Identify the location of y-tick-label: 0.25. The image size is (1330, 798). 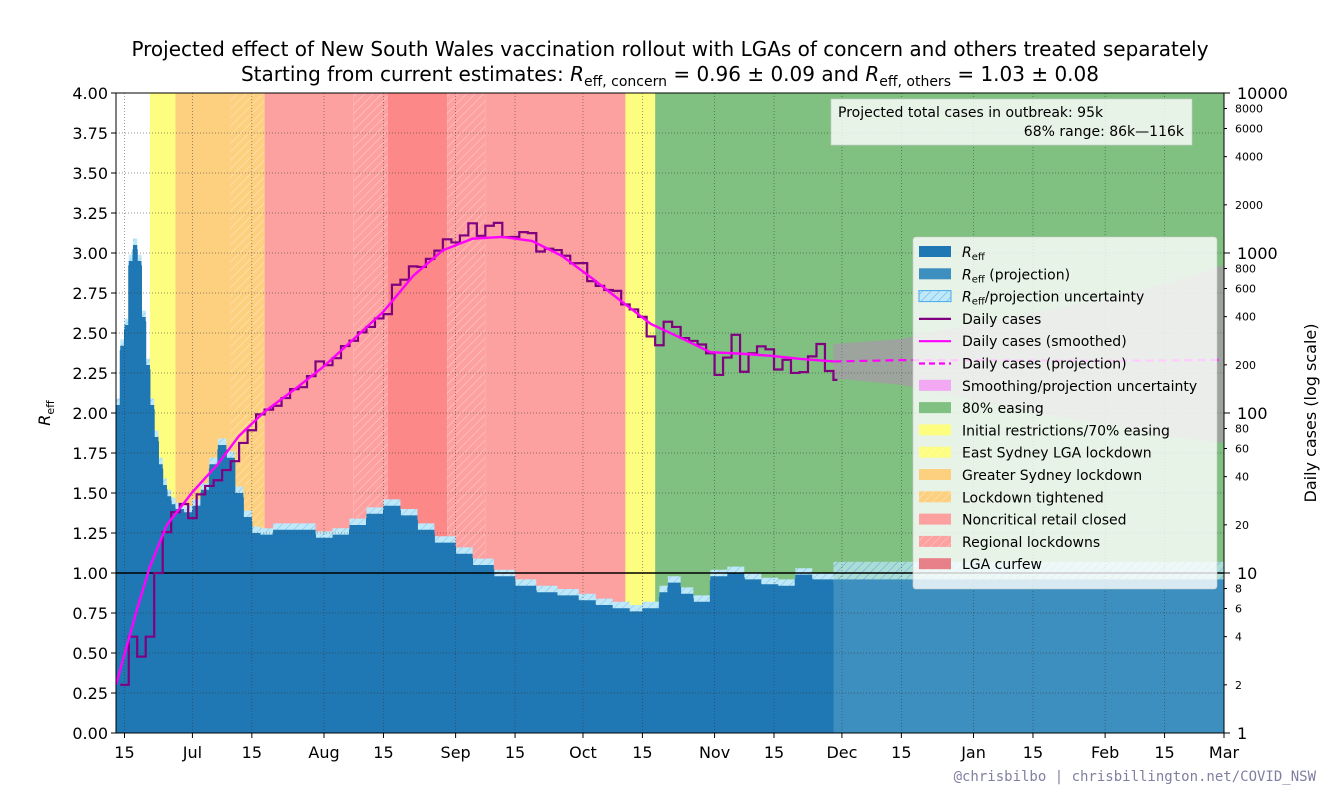
(90, 693).